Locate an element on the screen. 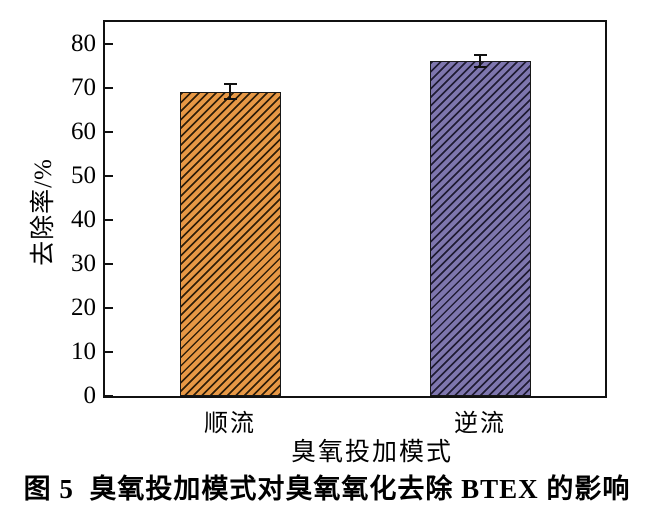 This screenshot has width=654, height=514. y-tick-label: 50 is located at coordinates (83, 175).